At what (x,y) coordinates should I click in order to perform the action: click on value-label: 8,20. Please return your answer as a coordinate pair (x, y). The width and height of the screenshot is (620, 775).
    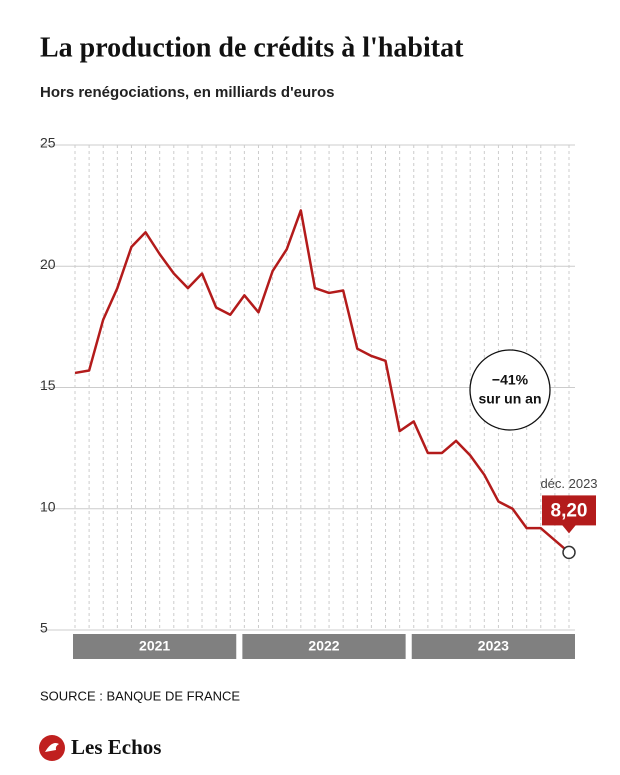
    Looking at the image, I should click on (569, 510).